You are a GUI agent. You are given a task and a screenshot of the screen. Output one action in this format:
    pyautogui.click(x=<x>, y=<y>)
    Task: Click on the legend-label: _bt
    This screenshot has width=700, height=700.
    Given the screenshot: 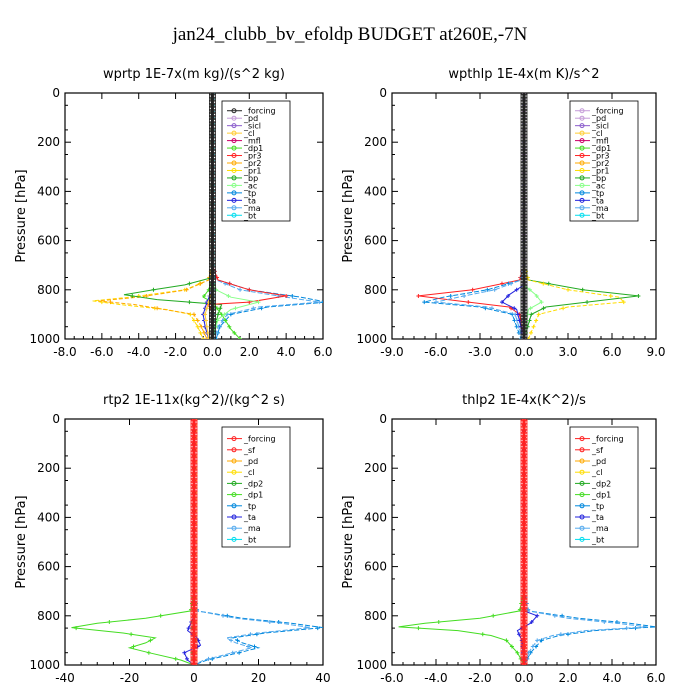 What is the action you would take?
    pyautogui.click(x=597, y=539)
    